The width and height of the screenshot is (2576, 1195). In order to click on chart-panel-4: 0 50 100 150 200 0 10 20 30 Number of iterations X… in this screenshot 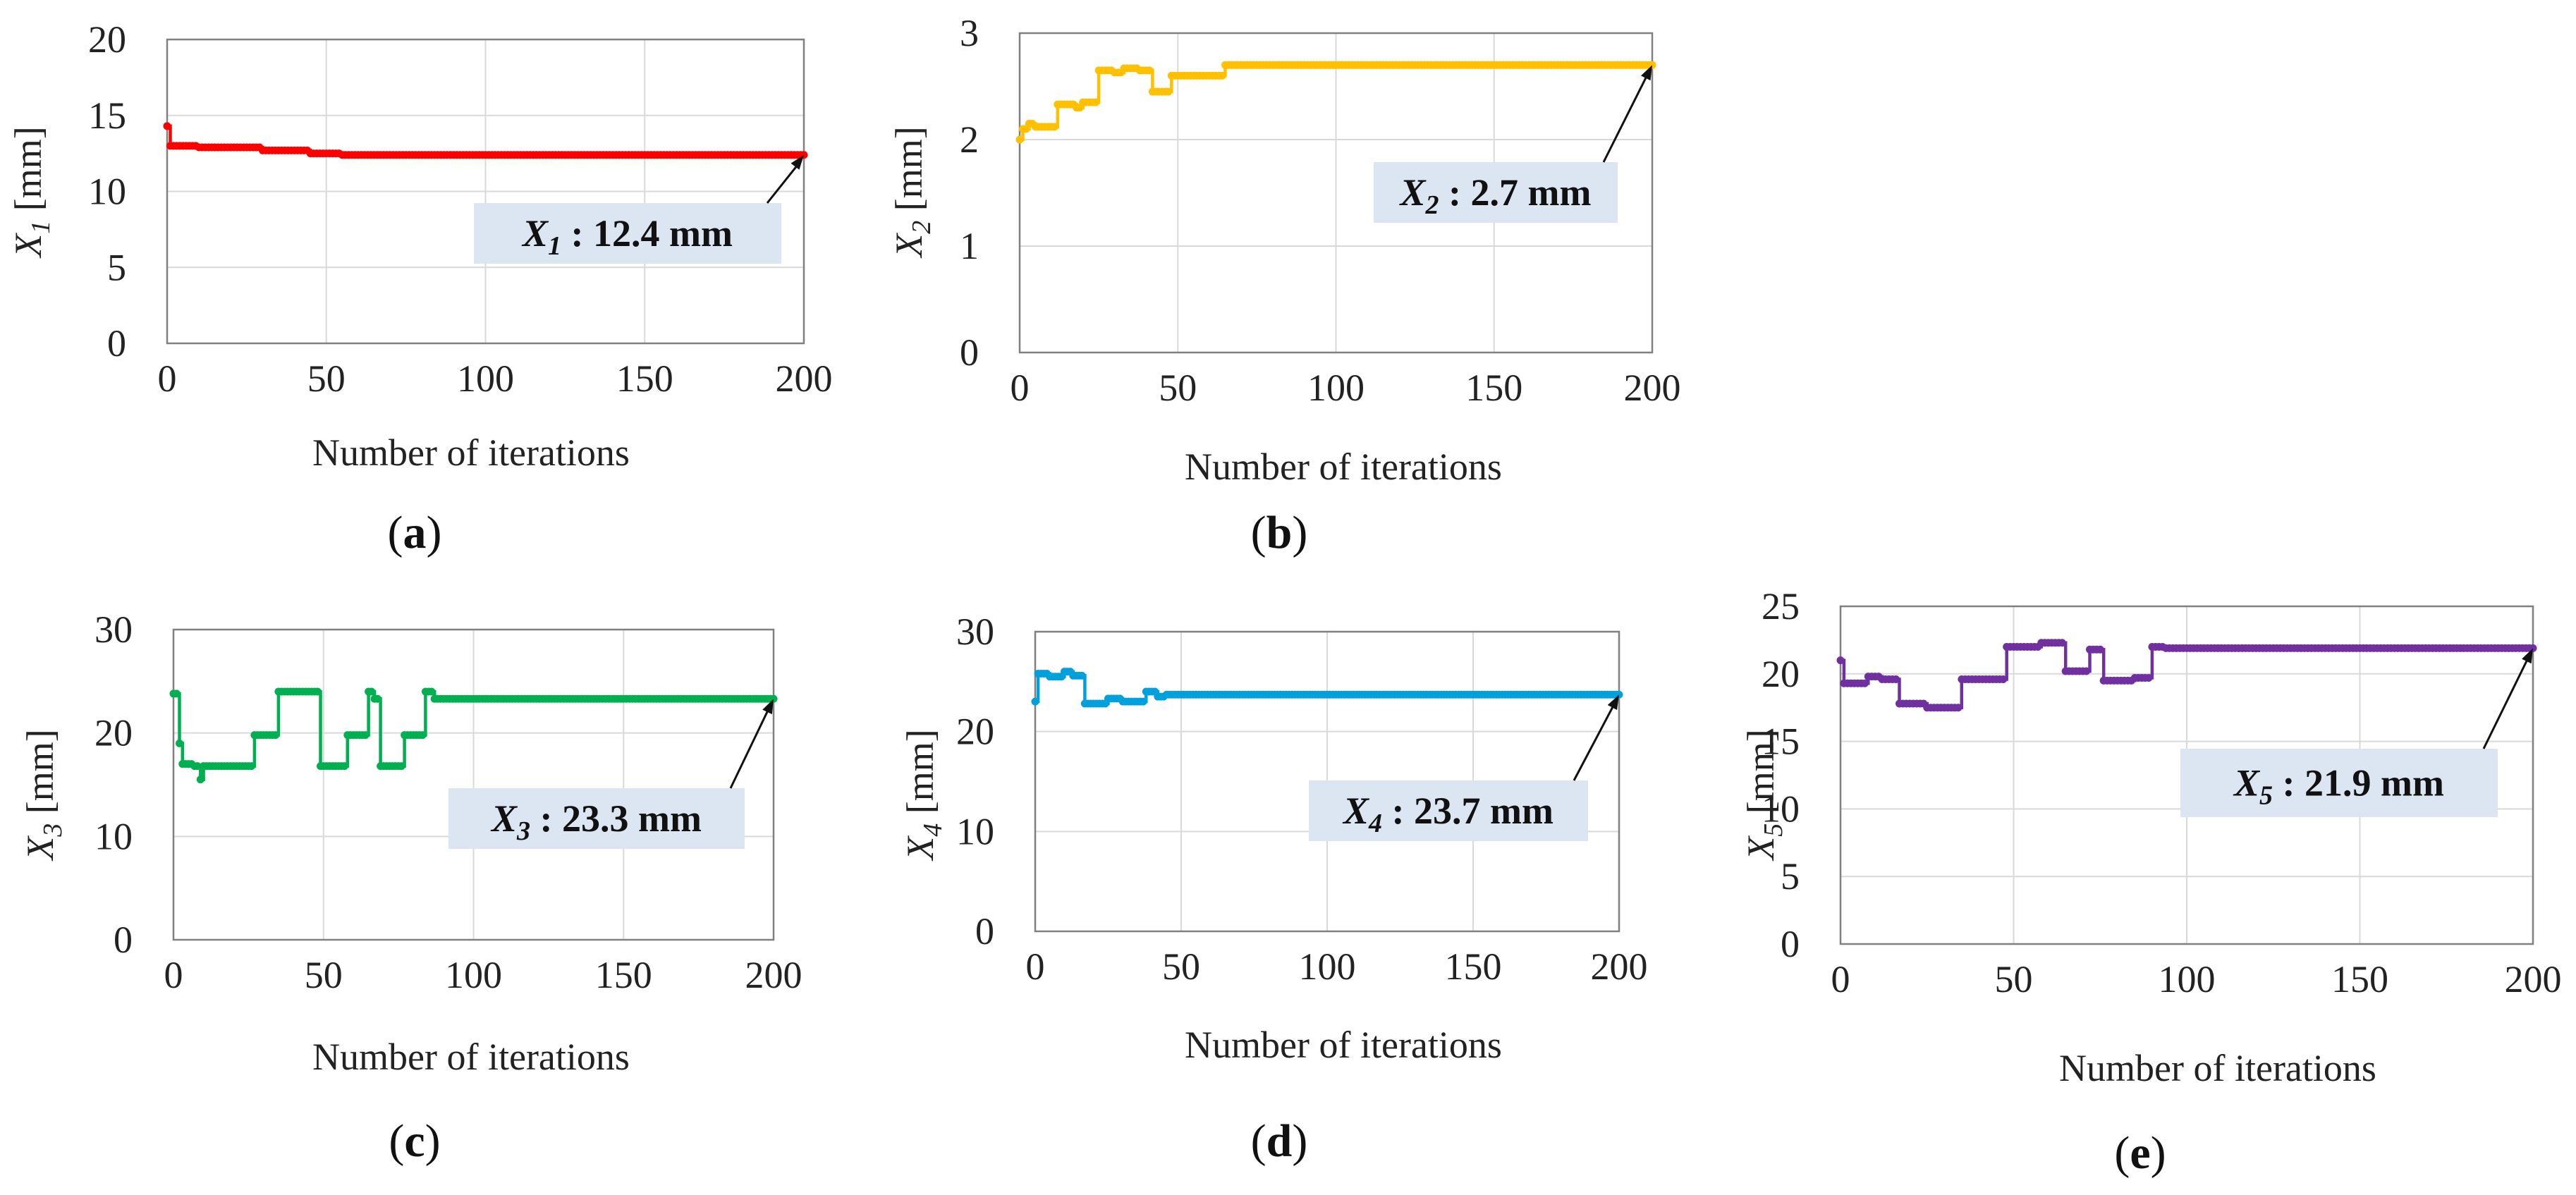, I will do `click(1274, 889)`.